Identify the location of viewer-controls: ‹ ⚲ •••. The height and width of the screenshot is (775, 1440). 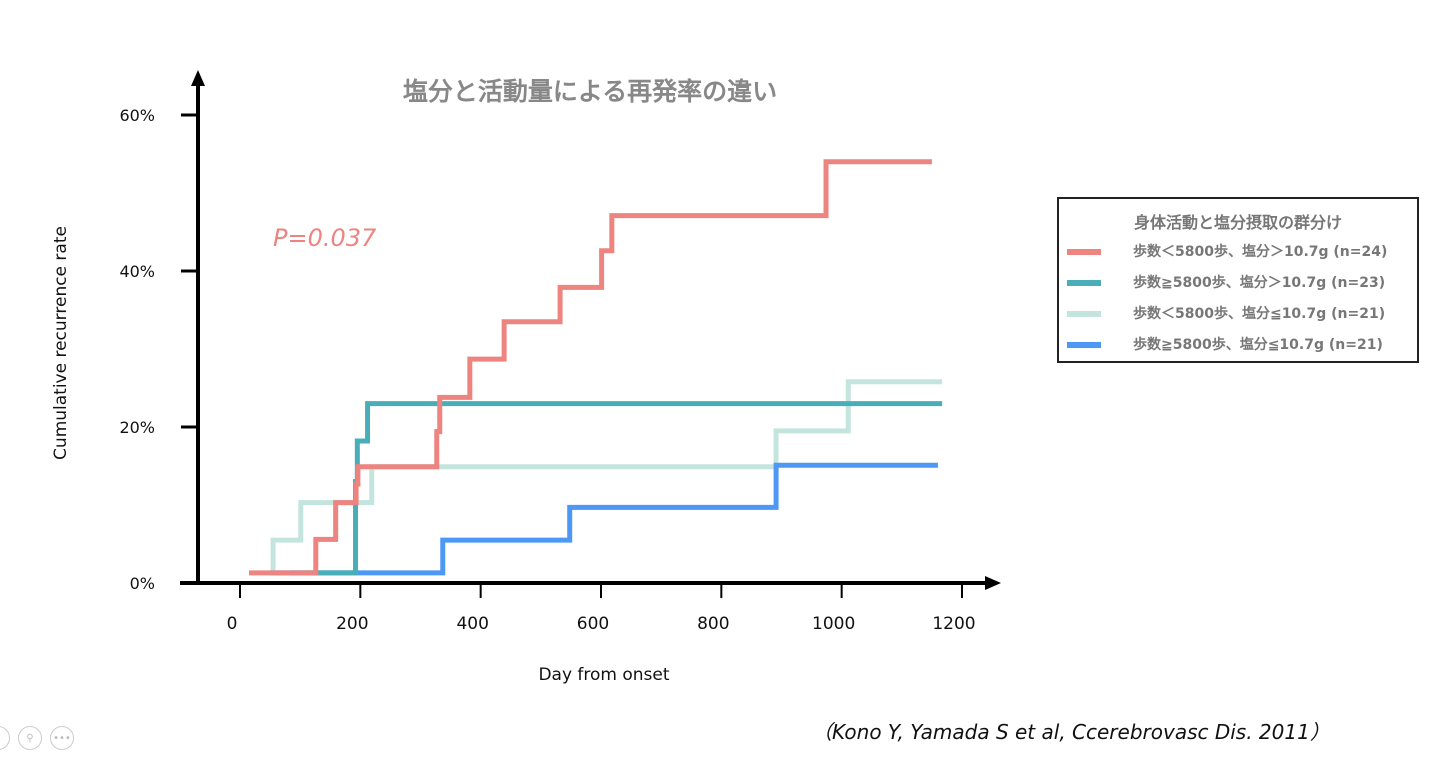
(37, 738).